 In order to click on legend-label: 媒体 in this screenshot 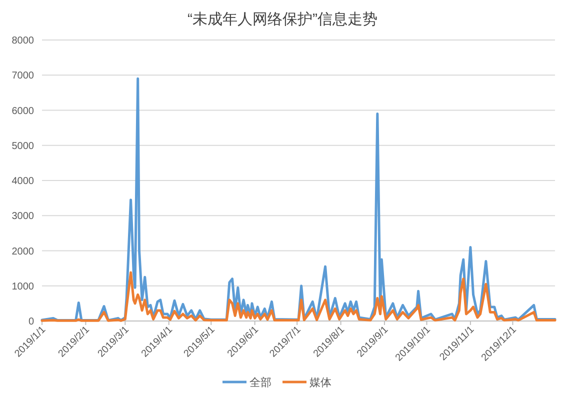, I will do `click(321, 383)`.